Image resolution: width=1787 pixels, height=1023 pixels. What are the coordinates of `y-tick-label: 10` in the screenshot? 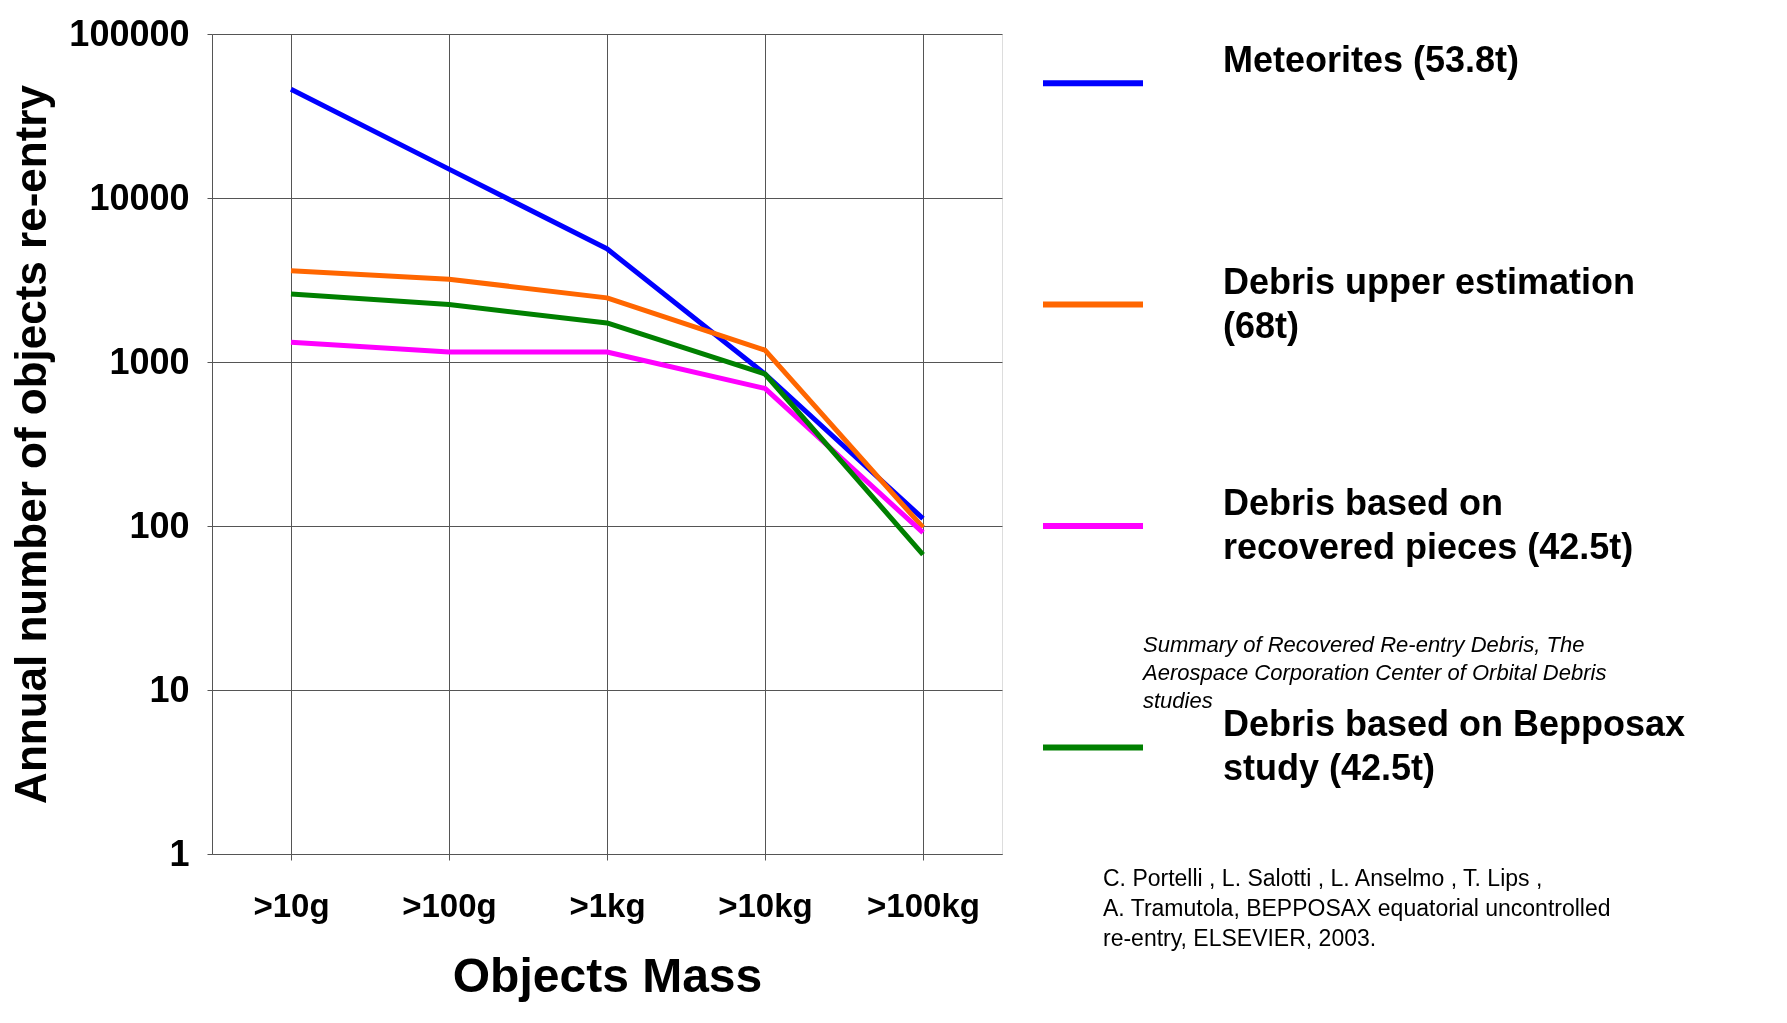 It's located at (169, 689).